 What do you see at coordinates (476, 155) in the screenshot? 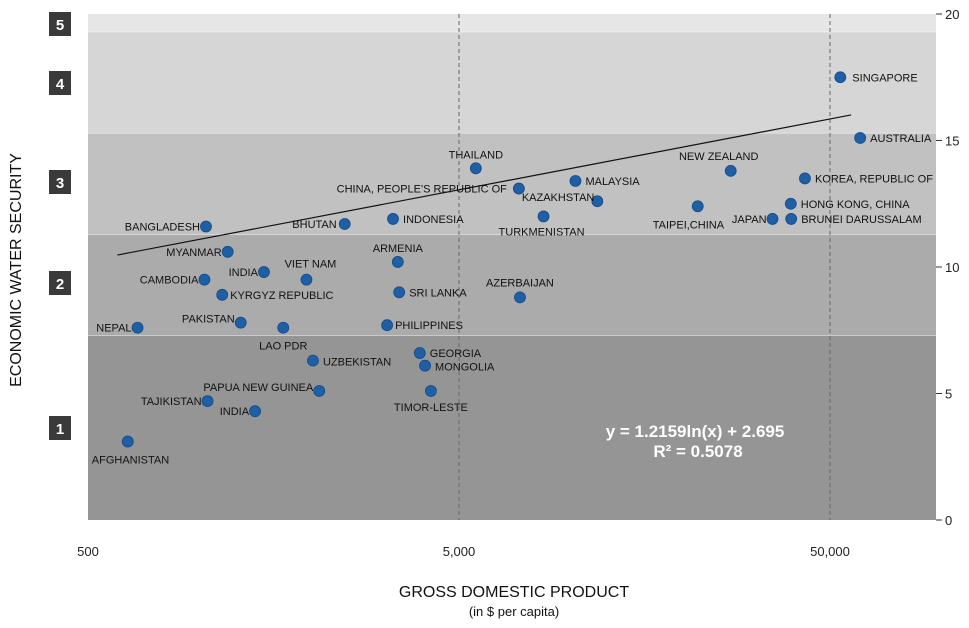
I see `point-label: THAILAND` at bounding box center [476, 155].